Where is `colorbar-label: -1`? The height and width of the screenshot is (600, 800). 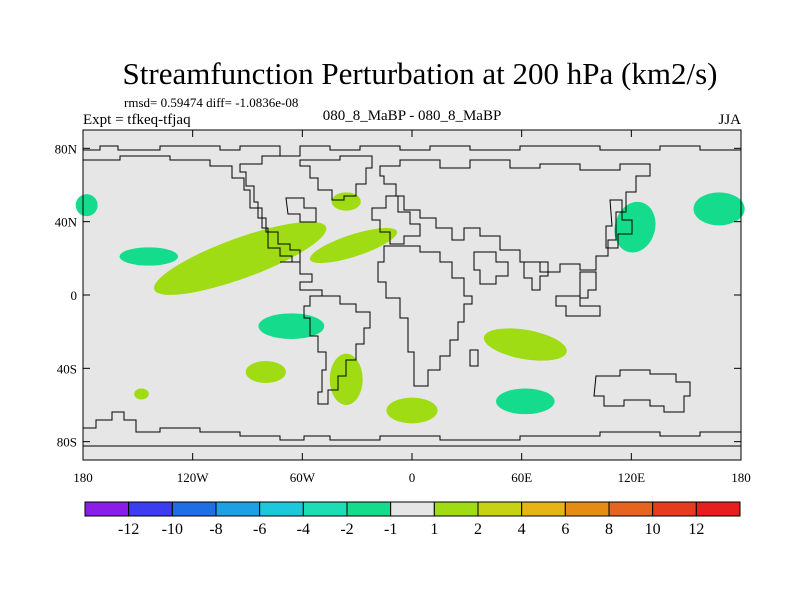 colorbar-label: -1 is located at coordinates (390, 529).